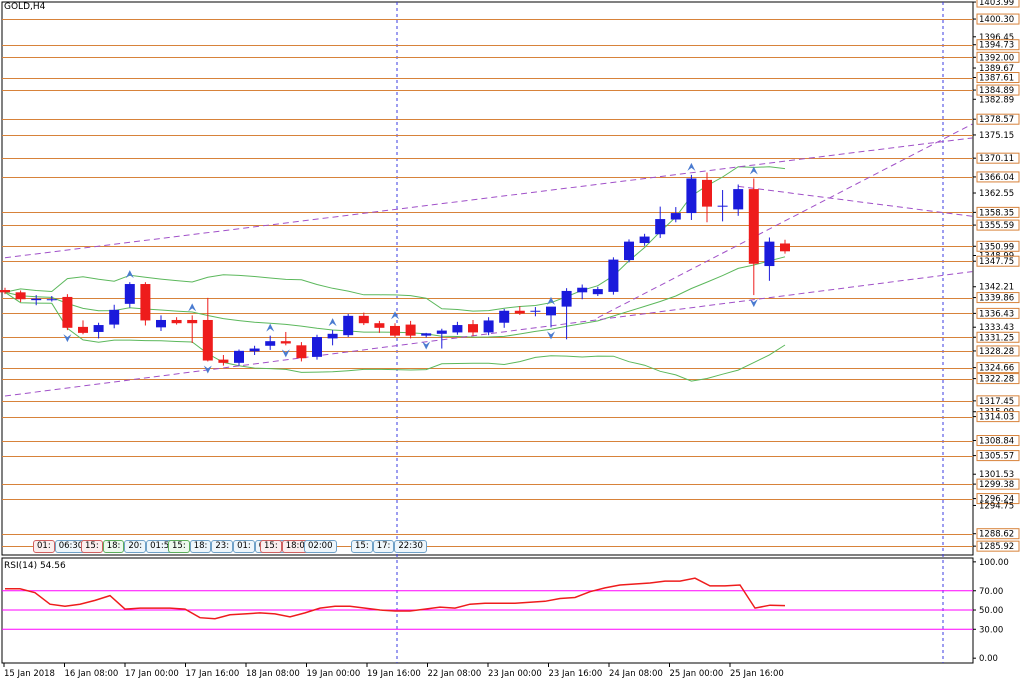 The image size is (1024, 683). I want to click on price-label: 1382.89, so click(996, 100).